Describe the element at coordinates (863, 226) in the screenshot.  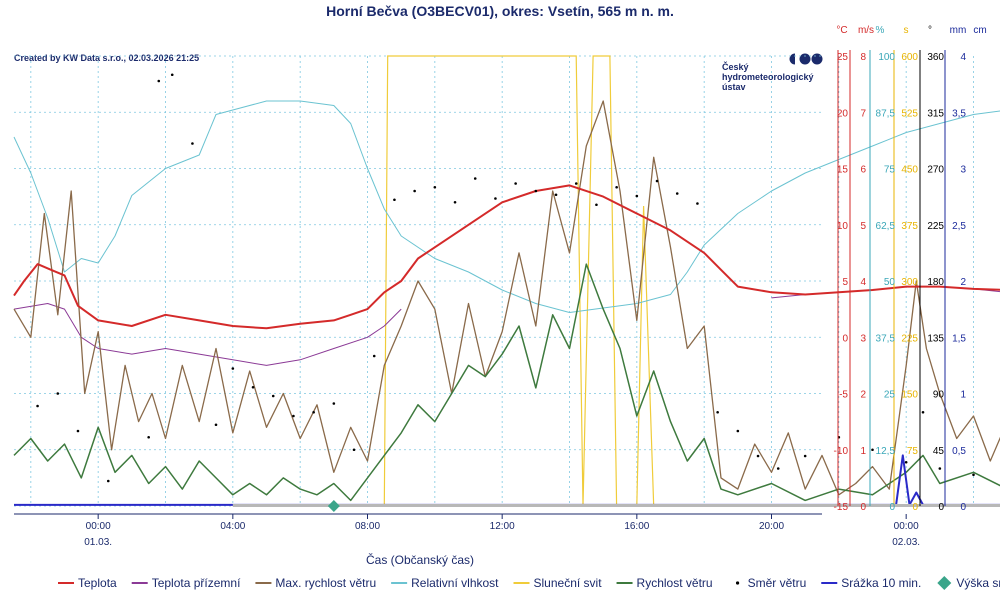
I see `y-tick-label: 5` at that location.